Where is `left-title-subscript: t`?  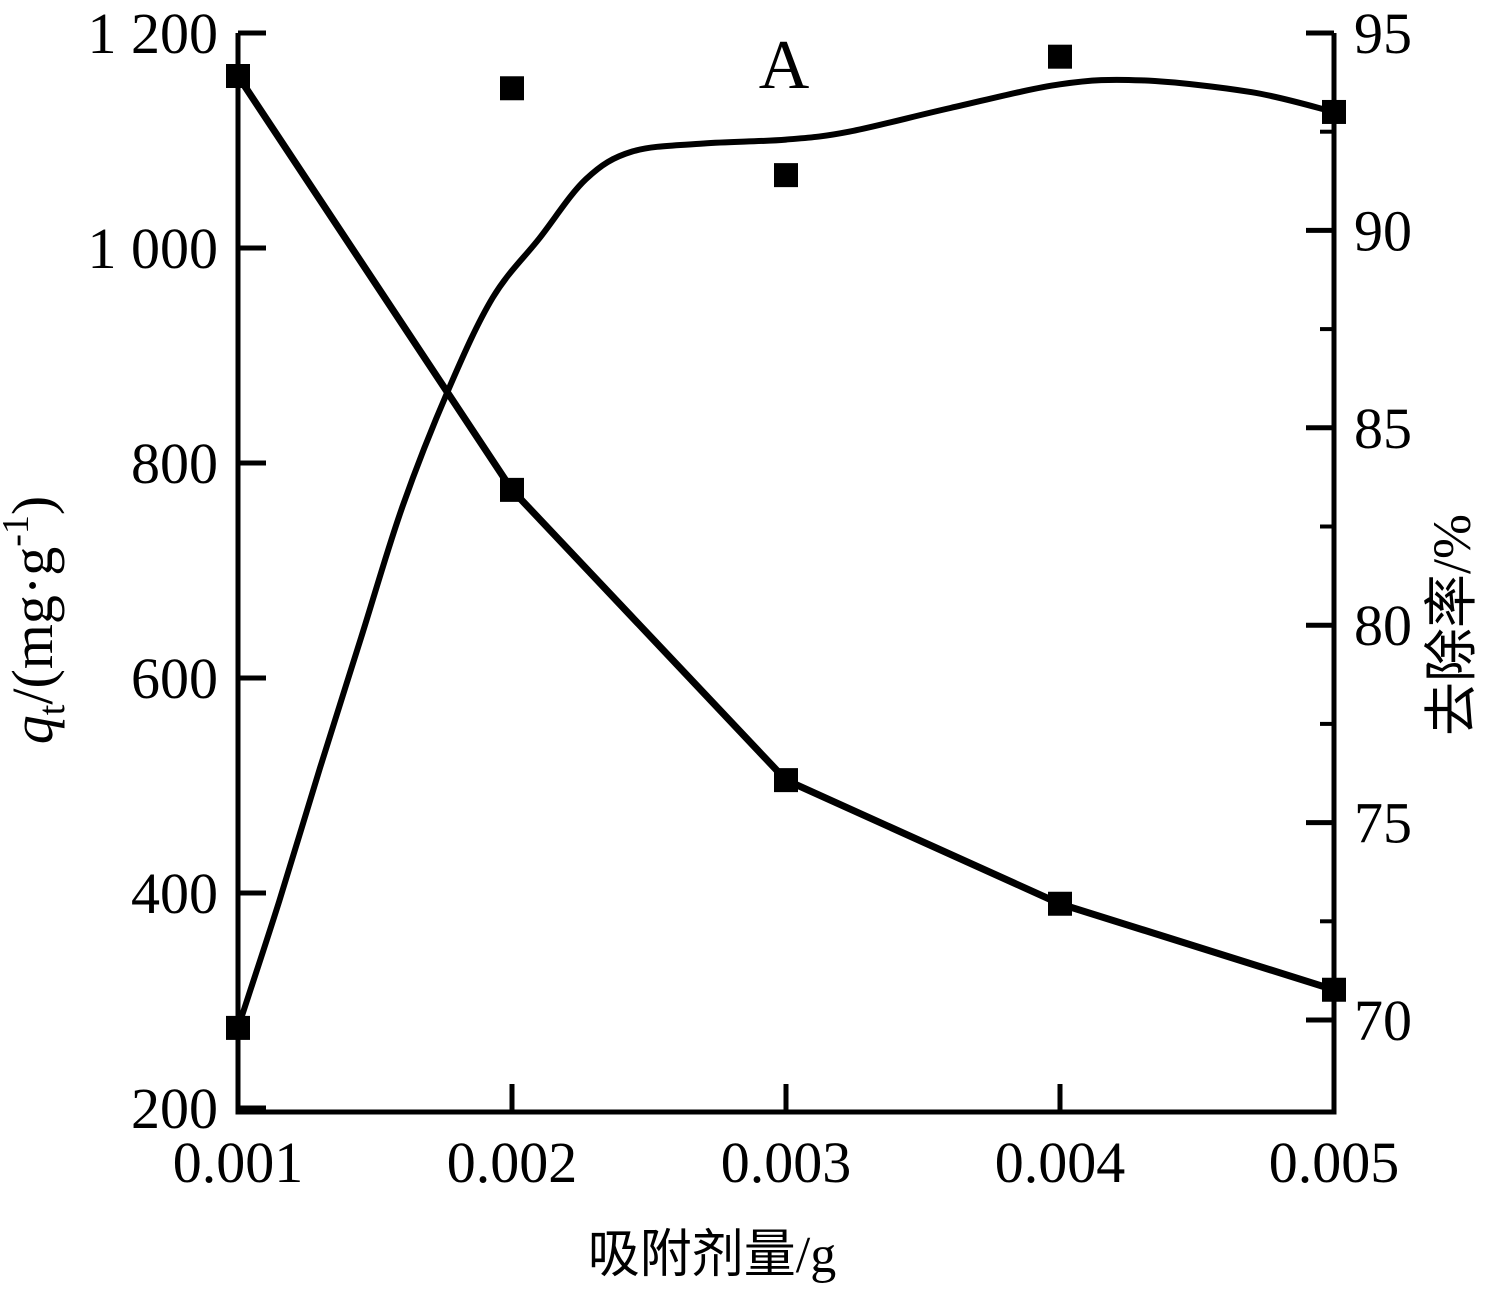 left-title-subscript: t is located at coordinates (52, 709).